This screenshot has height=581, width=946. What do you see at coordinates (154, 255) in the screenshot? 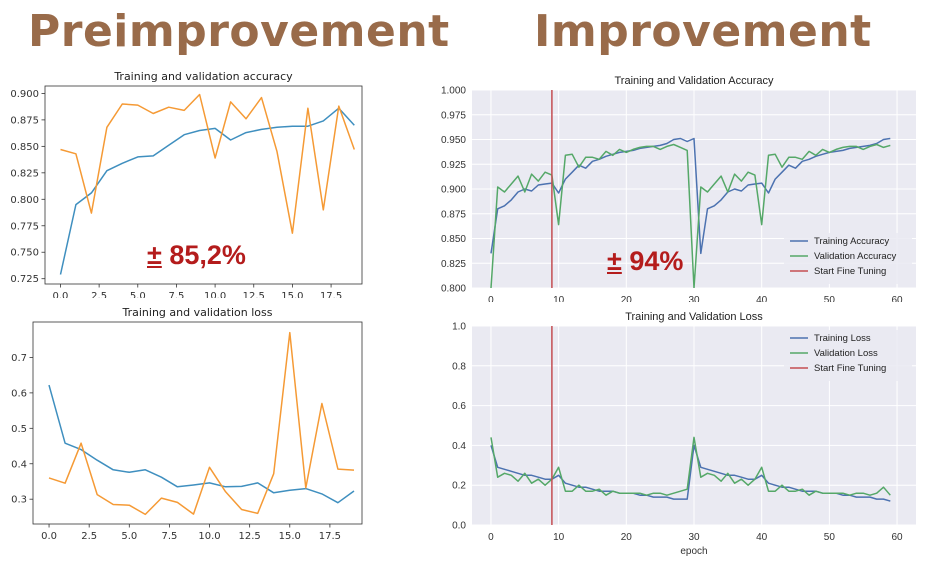
I see `pre-accuracy-symbol: ±` at bounding box center [154, 255].